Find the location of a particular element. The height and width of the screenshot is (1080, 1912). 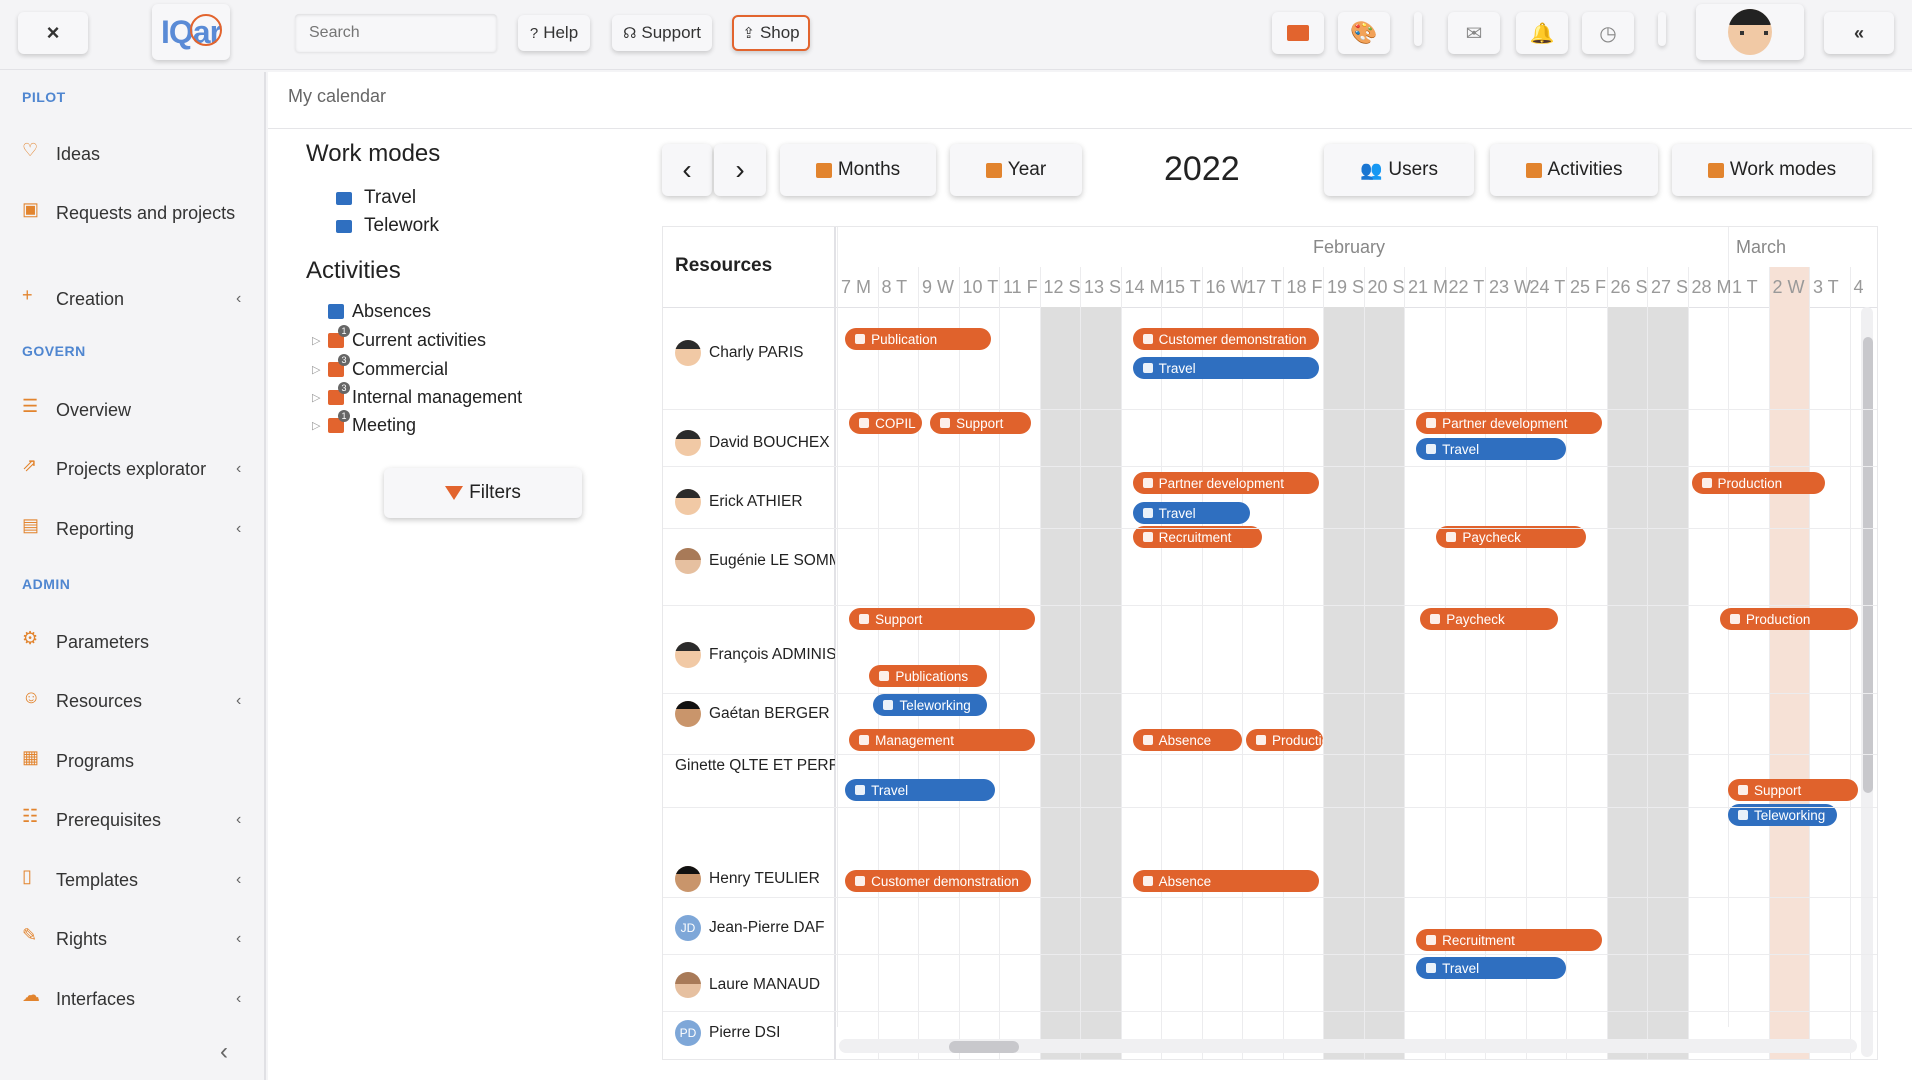

year-view-button: Year is located at coordinates (1016, 170).